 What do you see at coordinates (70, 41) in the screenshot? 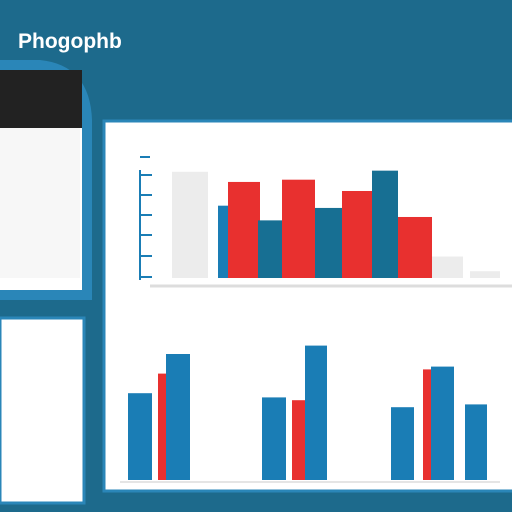
I see `app-title: Phogophb` at bounding box center [70, 41].